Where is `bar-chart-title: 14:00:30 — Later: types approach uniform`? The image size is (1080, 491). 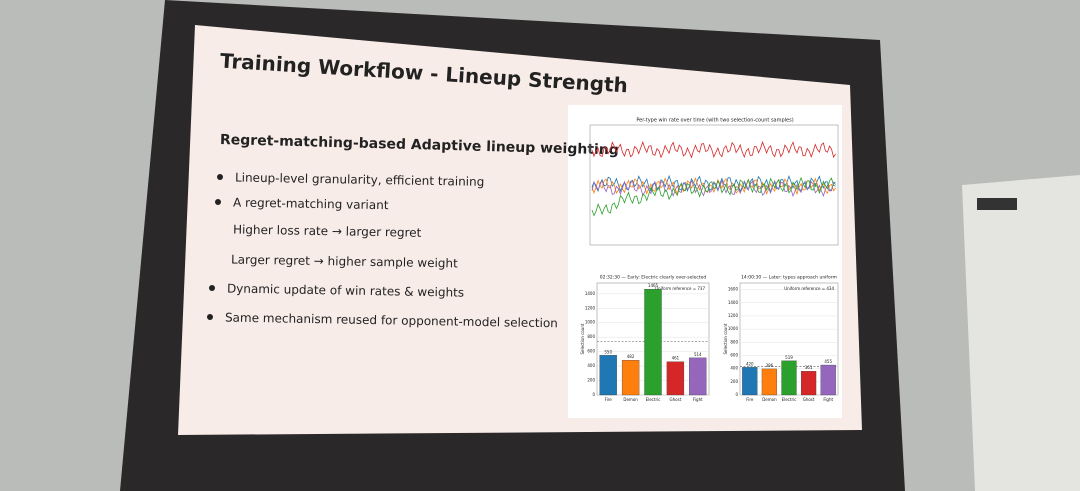 bar-chart-title: 14:00:30 — Later: types approach uniform is located at coordinates (789, 278).